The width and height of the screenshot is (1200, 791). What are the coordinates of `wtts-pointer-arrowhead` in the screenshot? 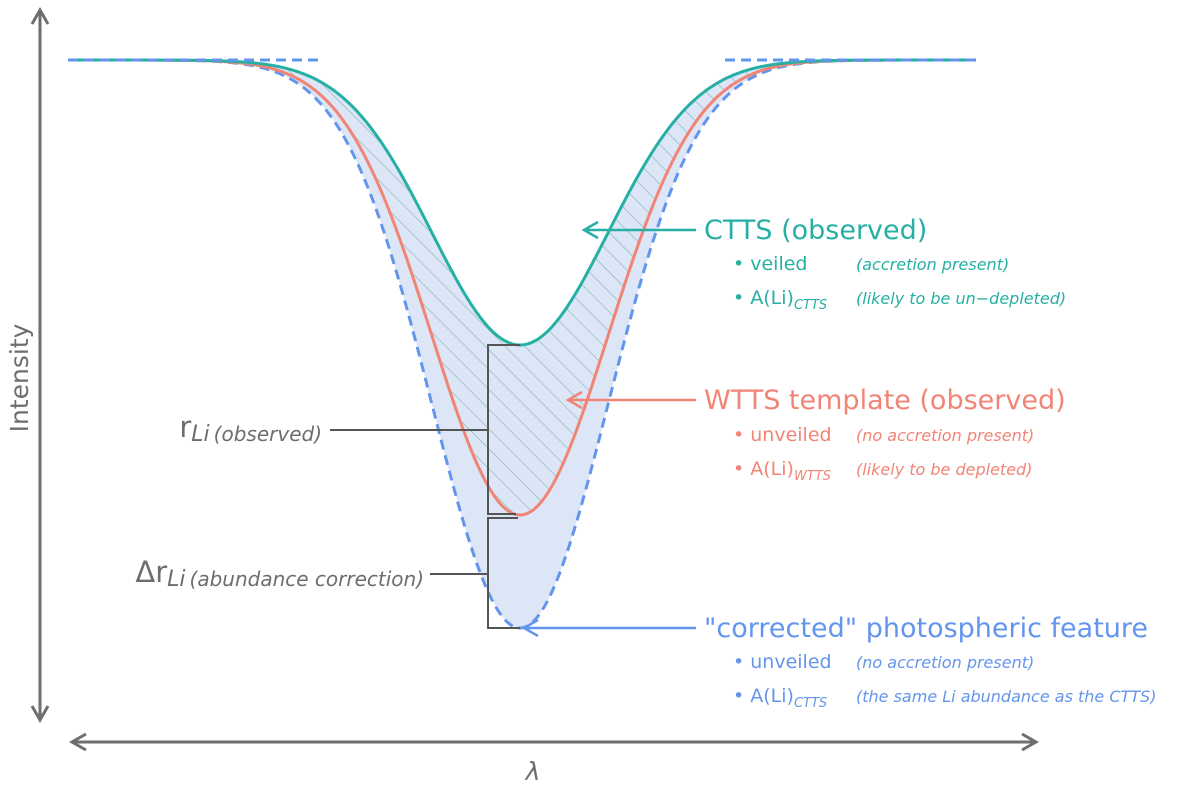 It's located at (574, 400).